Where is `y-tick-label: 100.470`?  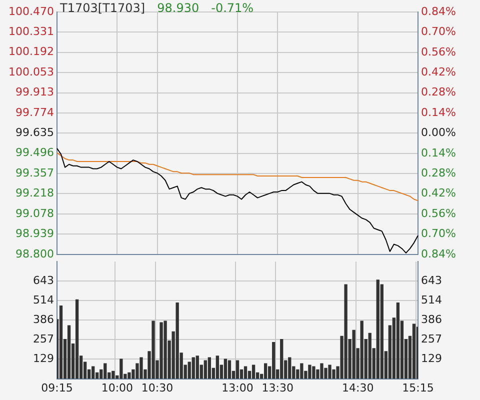
y-tick-label: 100.470 is located at coordinates (31, 11).